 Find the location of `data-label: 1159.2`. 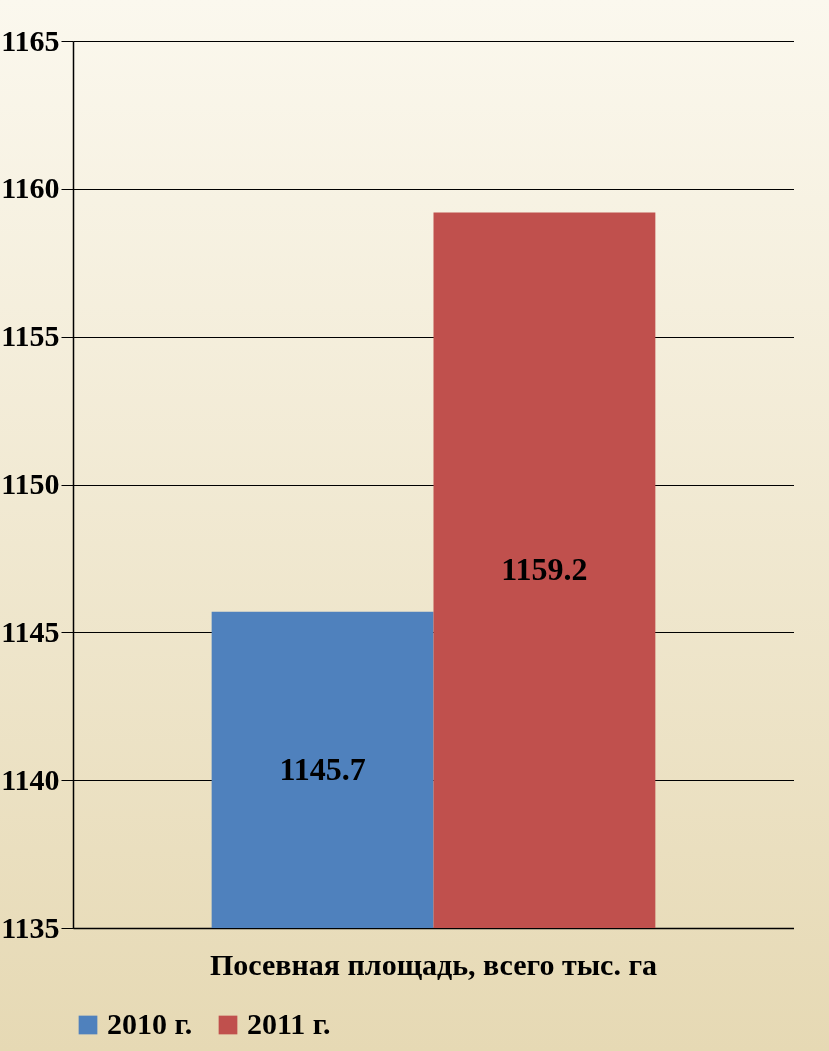

data-label: 1159.2 is located at coordinates (544, 569).